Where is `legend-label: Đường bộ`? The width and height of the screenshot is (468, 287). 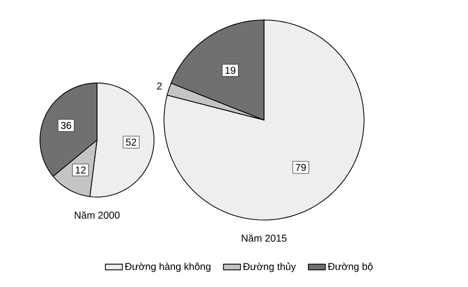 legend-label: Đường bộ is located at coordinates (350, 267).